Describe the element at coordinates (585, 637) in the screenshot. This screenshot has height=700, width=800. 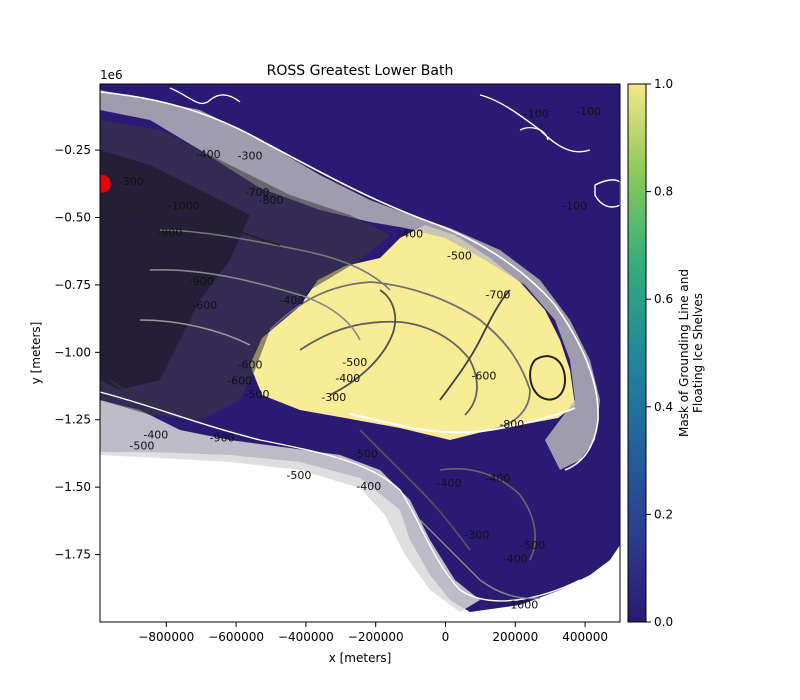
I see `x-tick-label: 400000` at that location.